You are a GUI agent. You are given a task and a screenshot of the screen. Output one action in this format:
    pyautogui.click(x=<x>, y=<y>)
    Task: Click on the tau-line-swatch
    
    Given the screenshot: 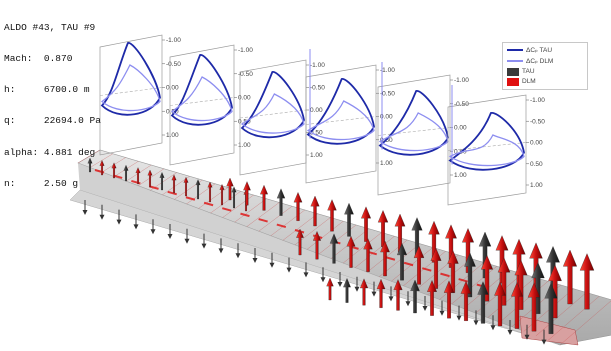 What is the action you would take?
    pyautogui.click(x=515, y=49)
    